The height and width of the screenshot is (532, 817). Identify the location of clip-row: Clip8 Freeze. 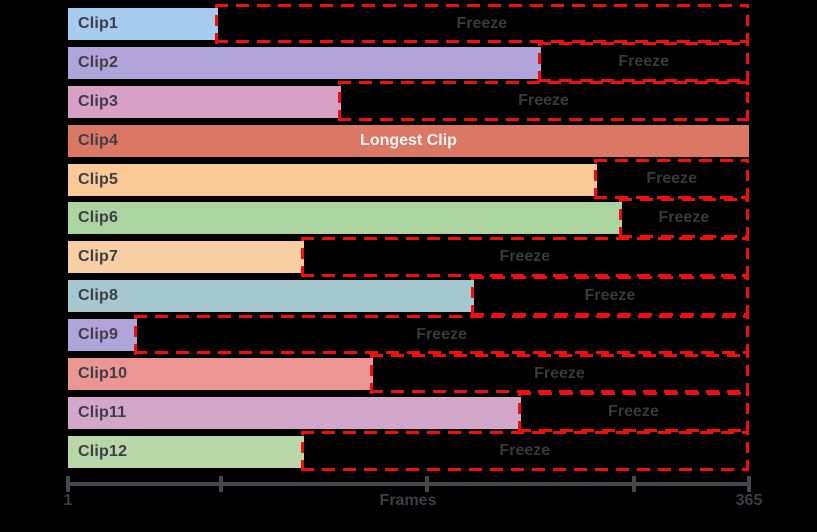
(408, 295).